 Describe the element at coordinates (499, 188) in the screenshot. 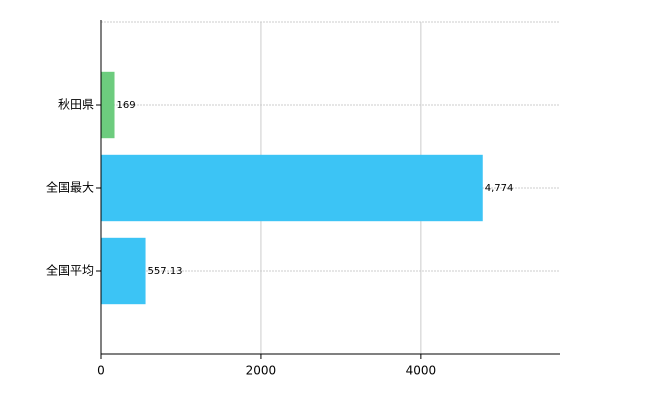

I see `value-label: 4,774` at that location.